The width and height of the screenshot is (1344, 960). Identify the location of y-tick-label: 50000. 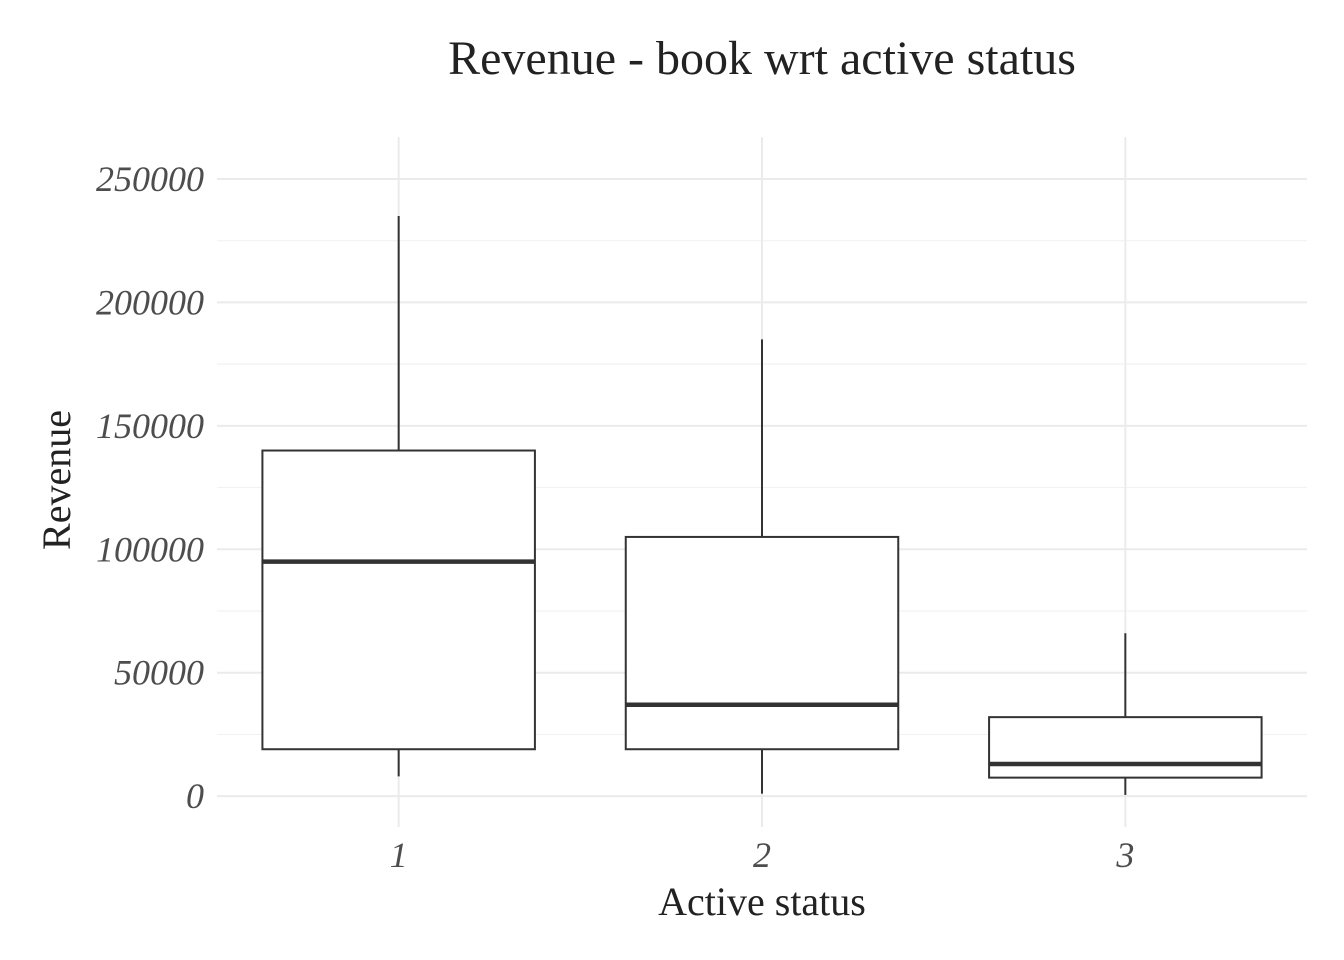
(159, 673).